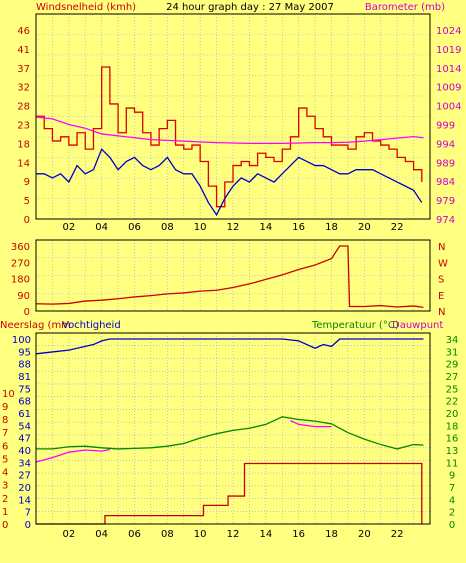 The image size is (466, 563). Describe the element at coordinates (445, 144) in the screenshot. I see `barometer-tick-label: 994` at that location.